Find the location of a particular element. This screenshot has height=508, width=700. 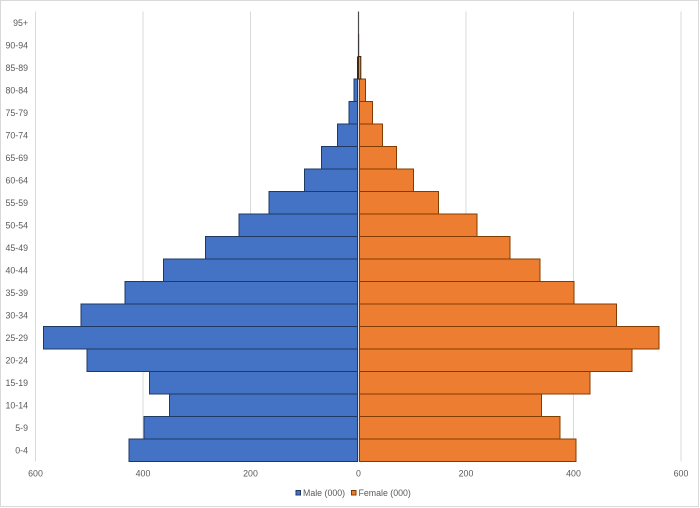

svg-text: 40-44 is located at coordinates (17, 270).